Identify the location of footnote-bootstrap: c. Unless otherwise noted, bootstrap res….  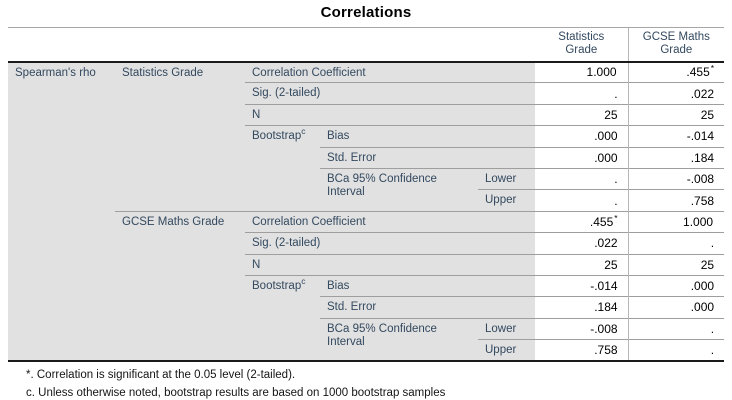
(236, 392).